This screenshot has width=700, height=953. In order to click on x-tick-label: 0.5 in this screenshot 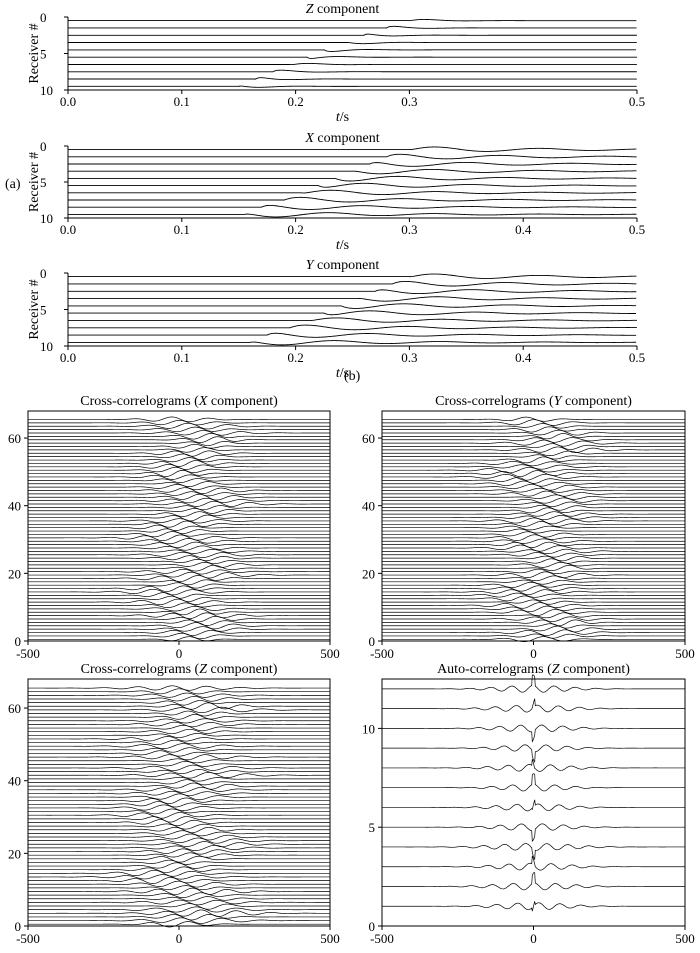, I will do `click(637, 357)`.